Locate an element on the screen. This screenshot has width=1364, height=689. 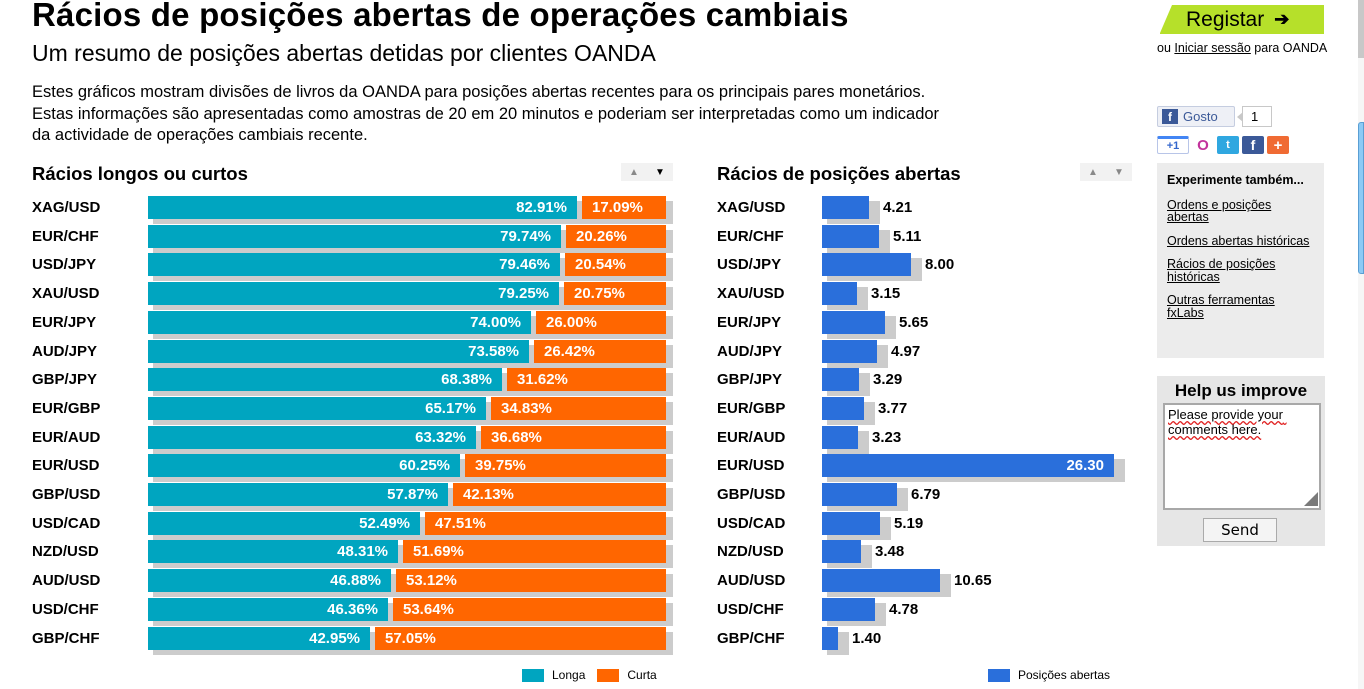
open-positions-legend: Posições abertas is located at coordinates (1055, 675).